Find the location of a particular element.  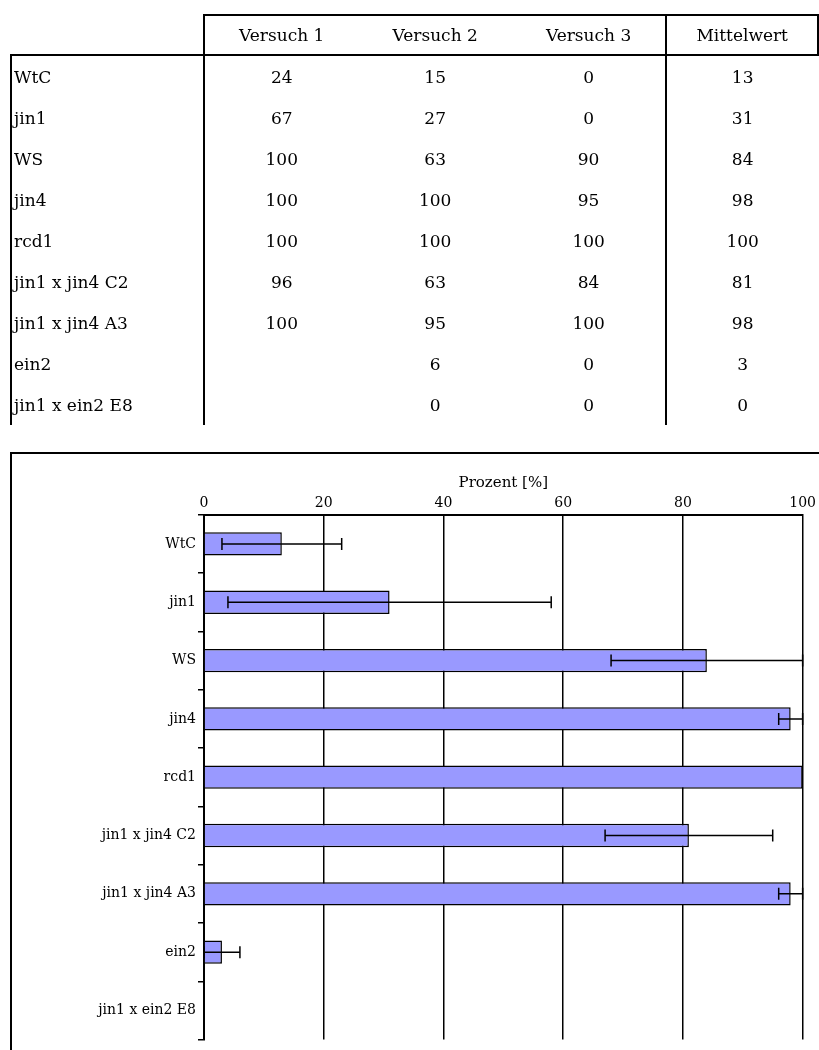

x-tick-label: 0 is located at coordinates (204, 502).